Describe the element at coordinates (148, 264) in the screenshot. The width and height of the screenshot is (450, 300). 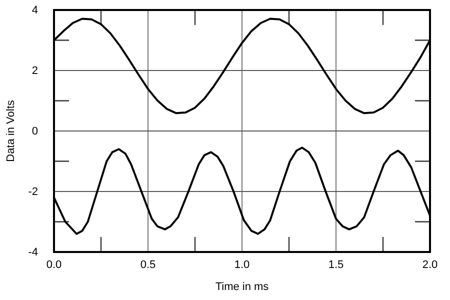
I see `x-tick-label: 0.5` at that location.